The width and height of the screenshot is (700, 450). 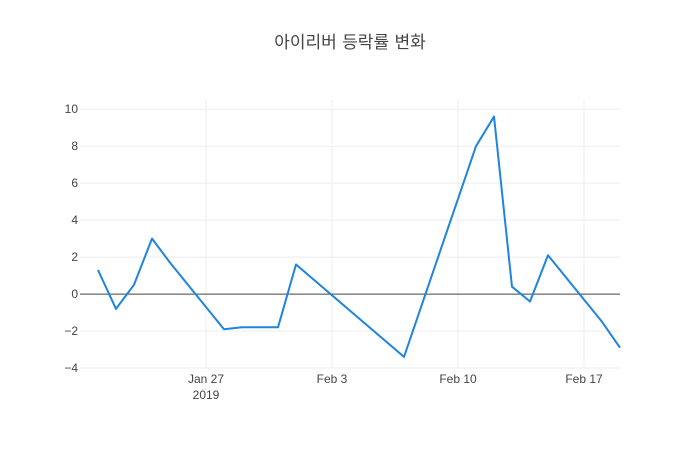 I want to click on y-tick-label: 10, so click(x=72, y=109).